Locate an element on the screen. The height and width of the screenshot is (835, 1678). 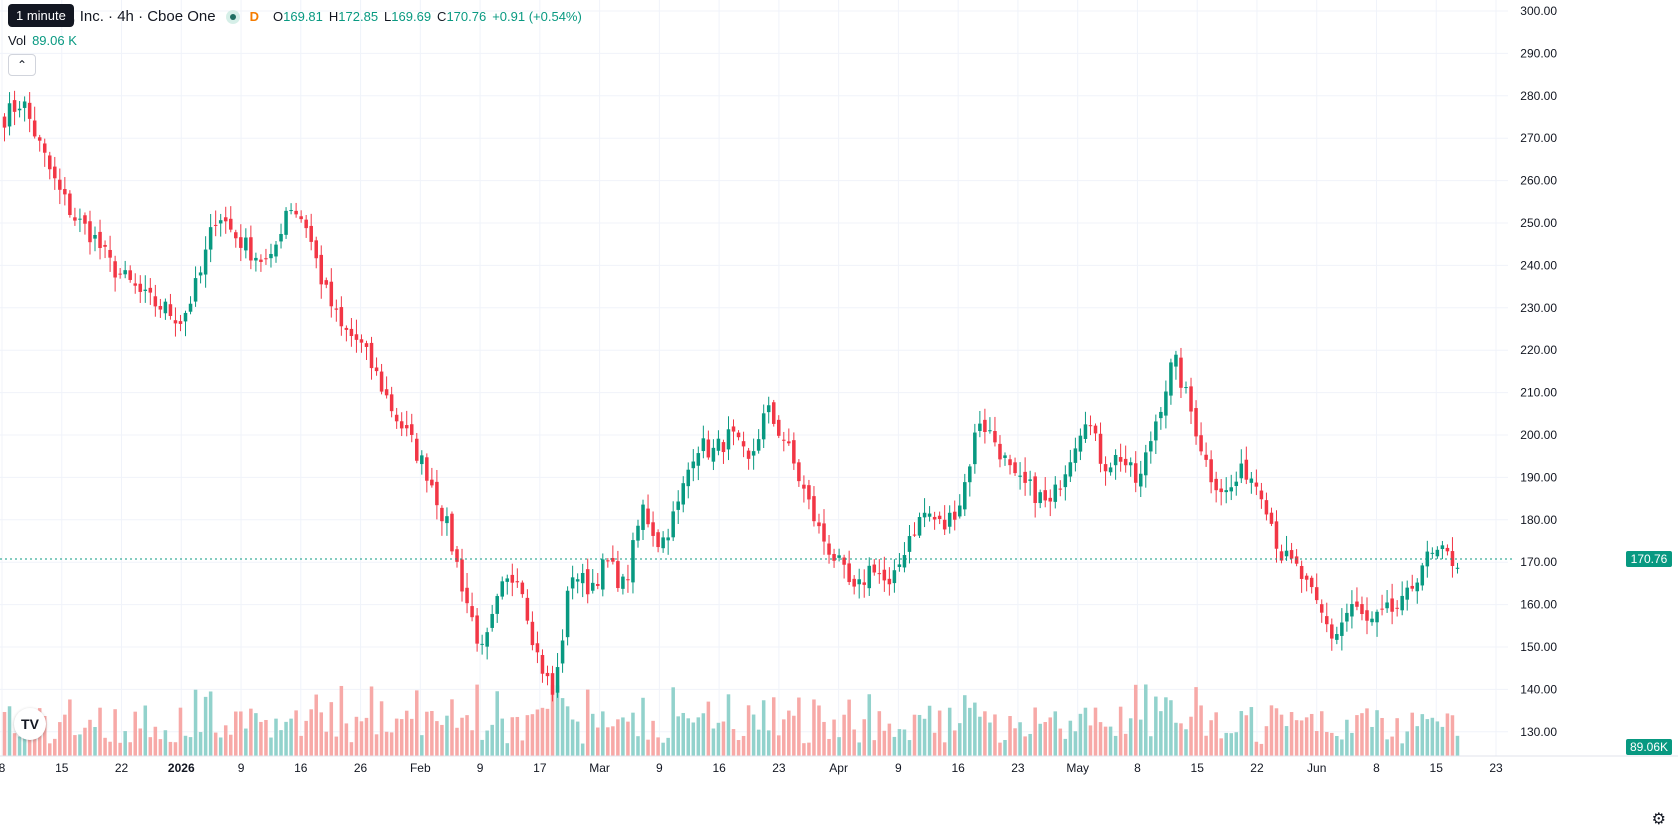
price-tick-label: 230.00 is located at coordinates (1538, 308).